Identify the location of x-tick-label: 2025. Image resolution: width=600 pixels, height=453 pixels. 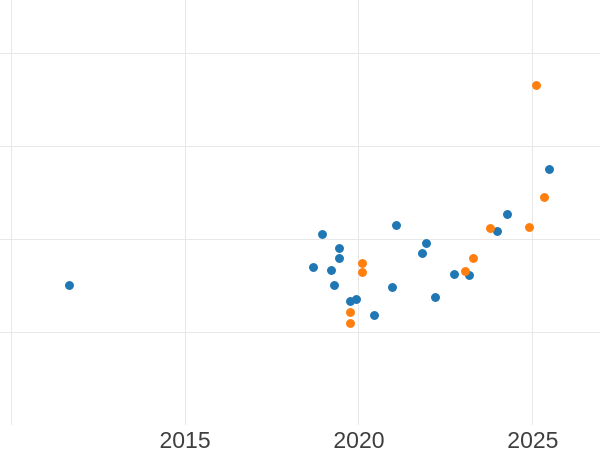
(533, 440).